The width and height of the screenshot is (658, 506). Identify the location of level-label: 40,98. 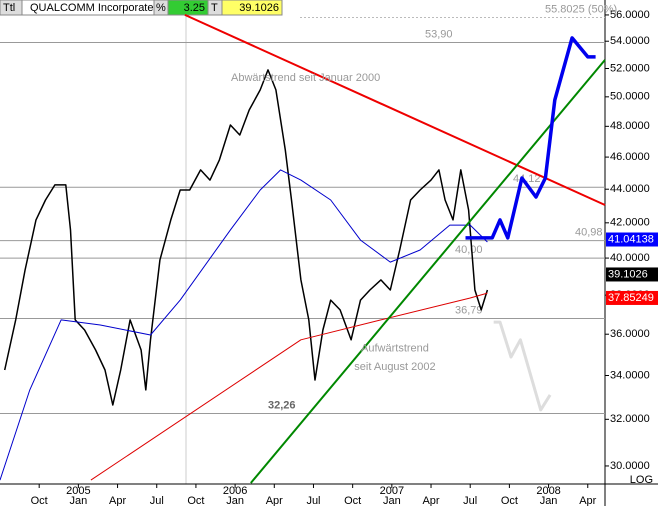
(589, 232).